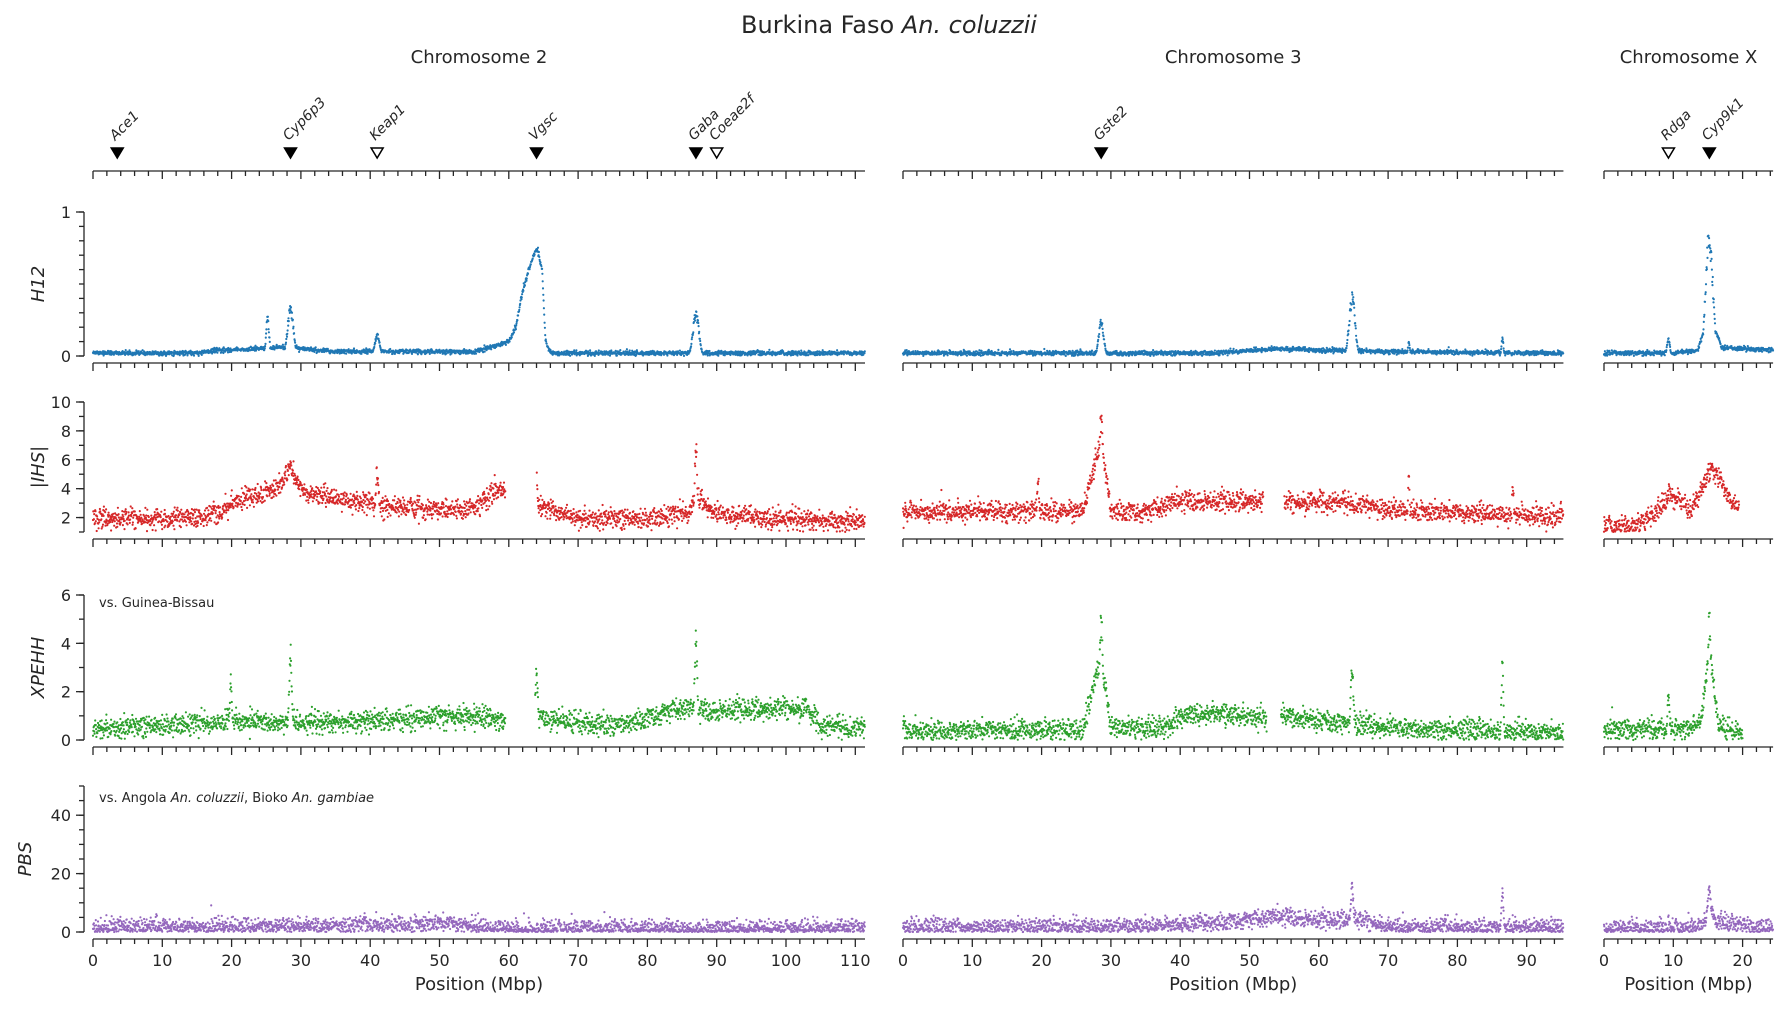 The height and width of the screenshot is (1012, 1778). What do you see at coordinates (124, 126) in the screenshot?
I see `gene-label: Ace1` at bounding box center [124, 126].